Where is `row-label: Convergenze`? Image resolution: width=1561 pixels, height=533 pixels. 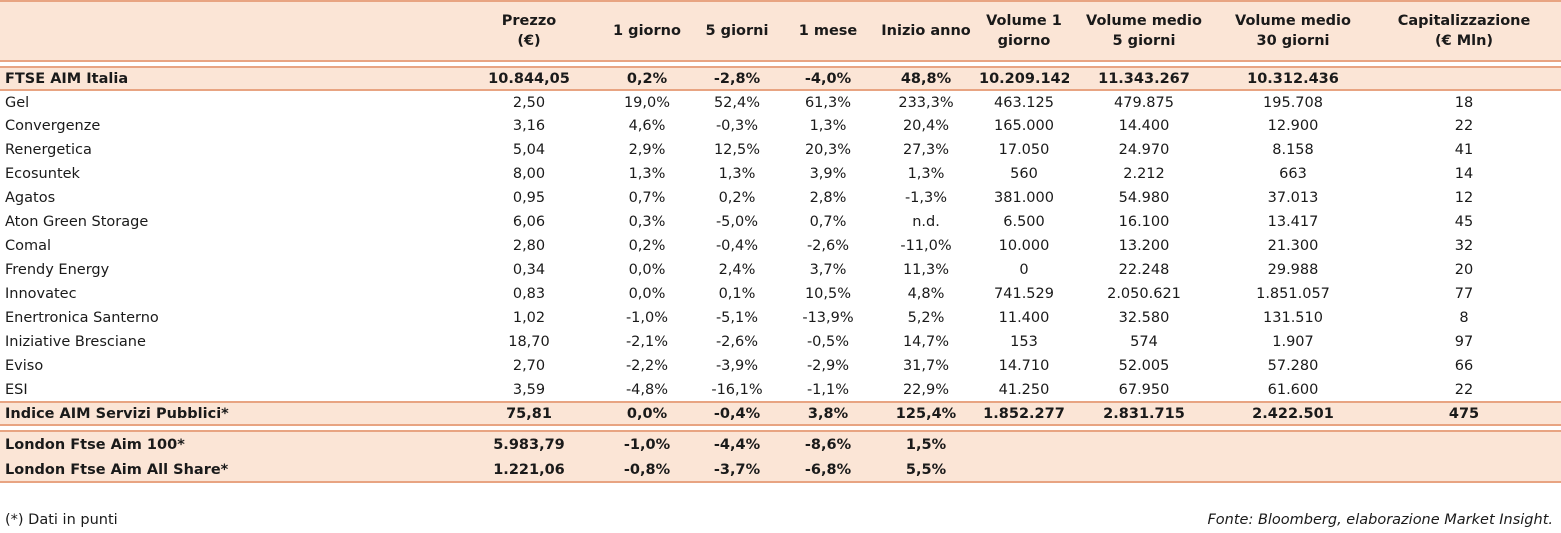 row-label: Convergenze is located at coordinates (53, 126).